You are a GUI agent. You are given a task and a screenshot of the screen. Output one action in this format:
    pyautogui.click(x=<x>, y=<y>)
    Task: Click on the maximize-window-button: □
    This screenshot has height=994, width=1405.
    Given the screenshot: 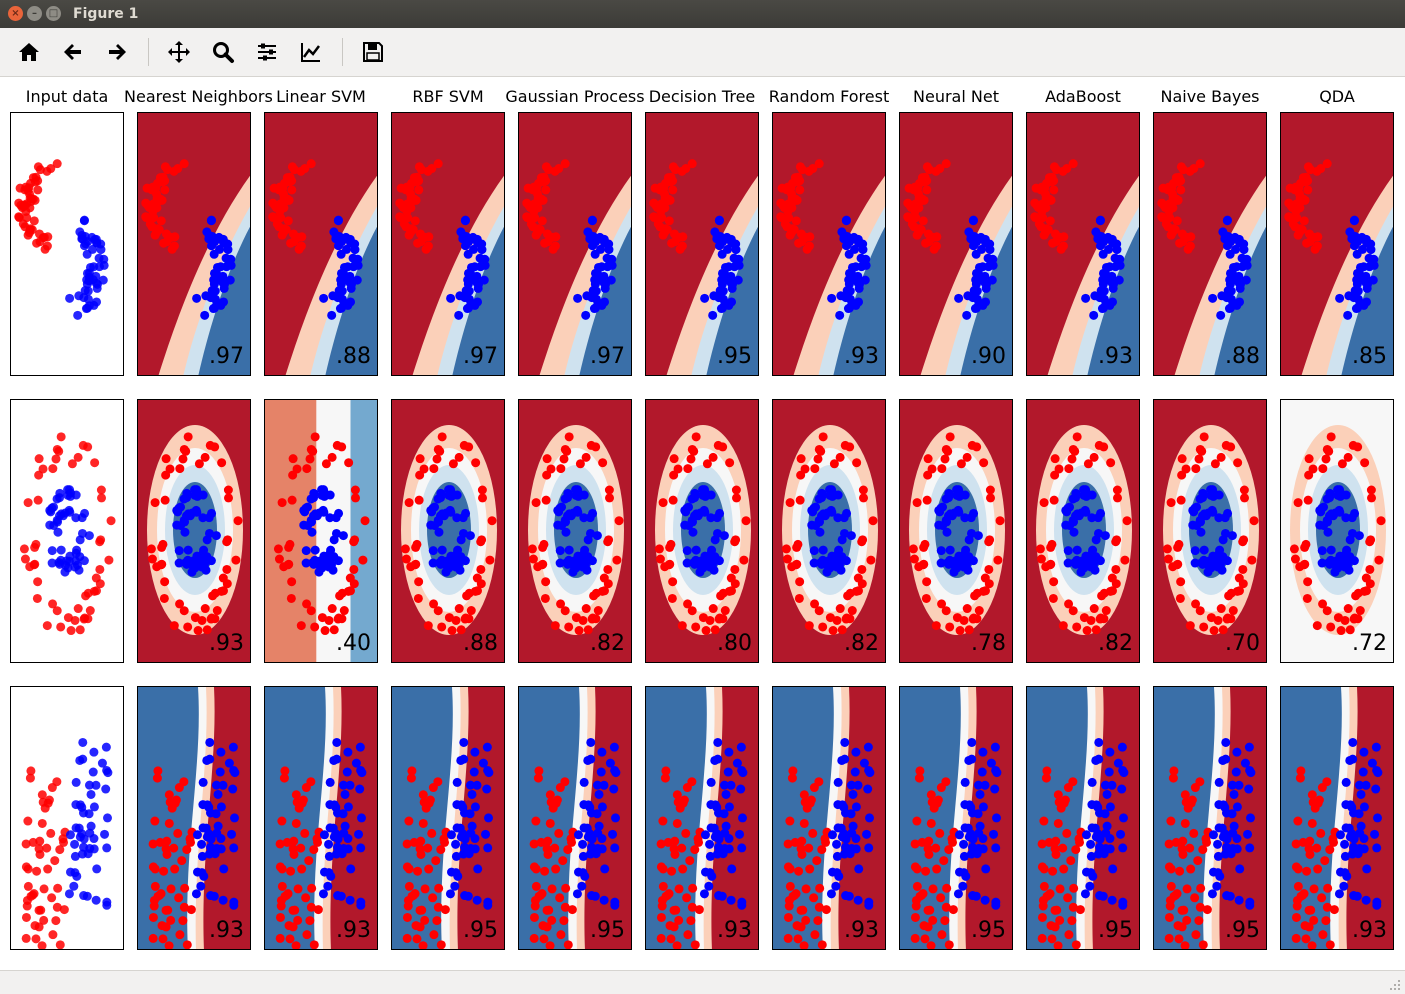 What is the action you would take?
    pyautogui.click(x=53, y=13)
    